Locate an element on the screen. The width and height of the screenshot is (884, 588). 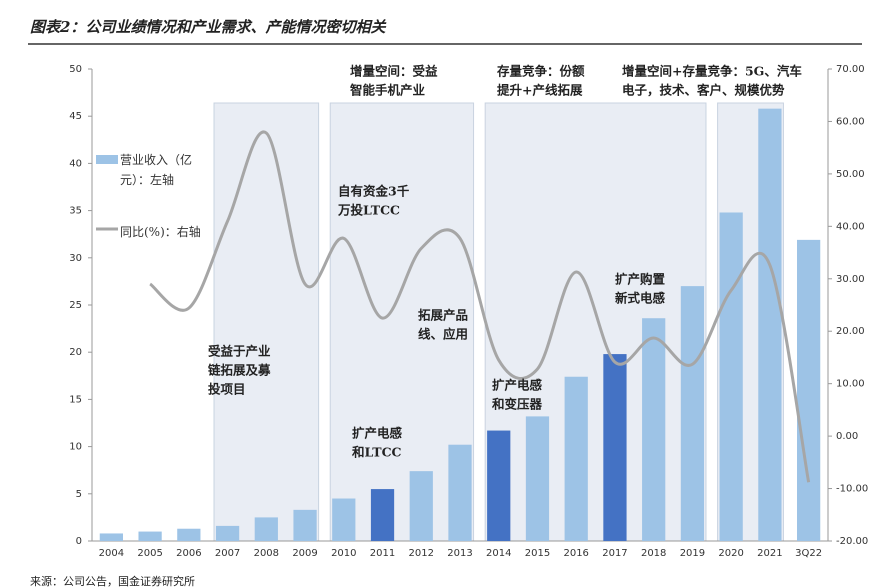
y-tick-label: 25 is located at coordinates (75, 305).